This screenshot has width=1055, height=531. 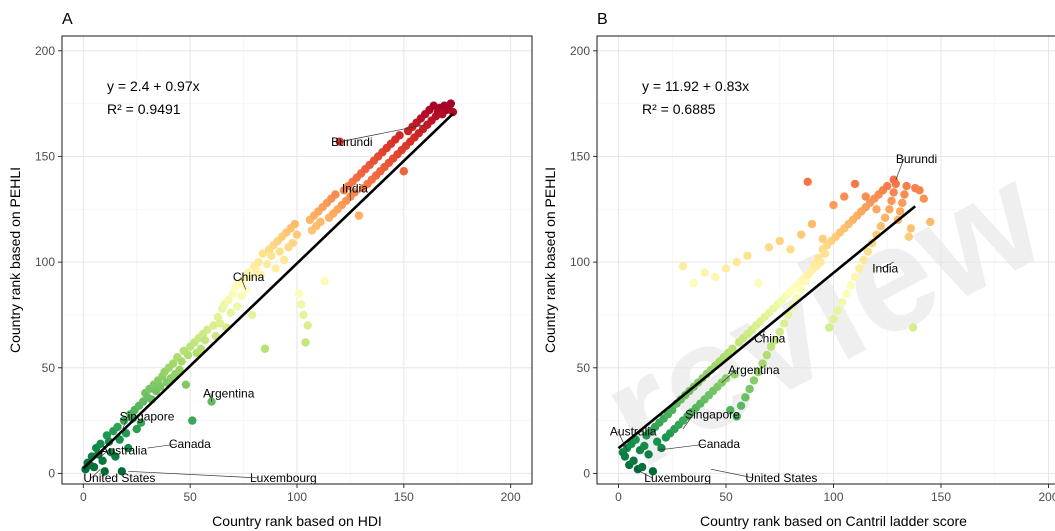 I want to click on country-label-united-states: United States, so click(x=119, y=478).